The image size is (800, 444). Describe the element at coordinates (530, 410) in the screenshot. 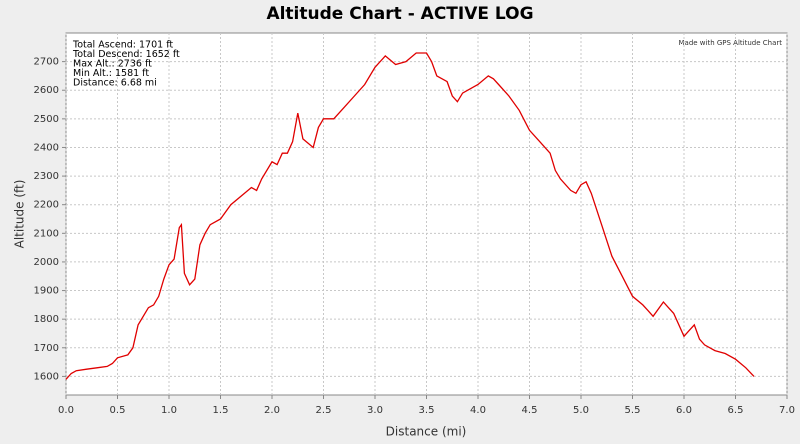

I see `x-tick-label: 4.5` at that location.